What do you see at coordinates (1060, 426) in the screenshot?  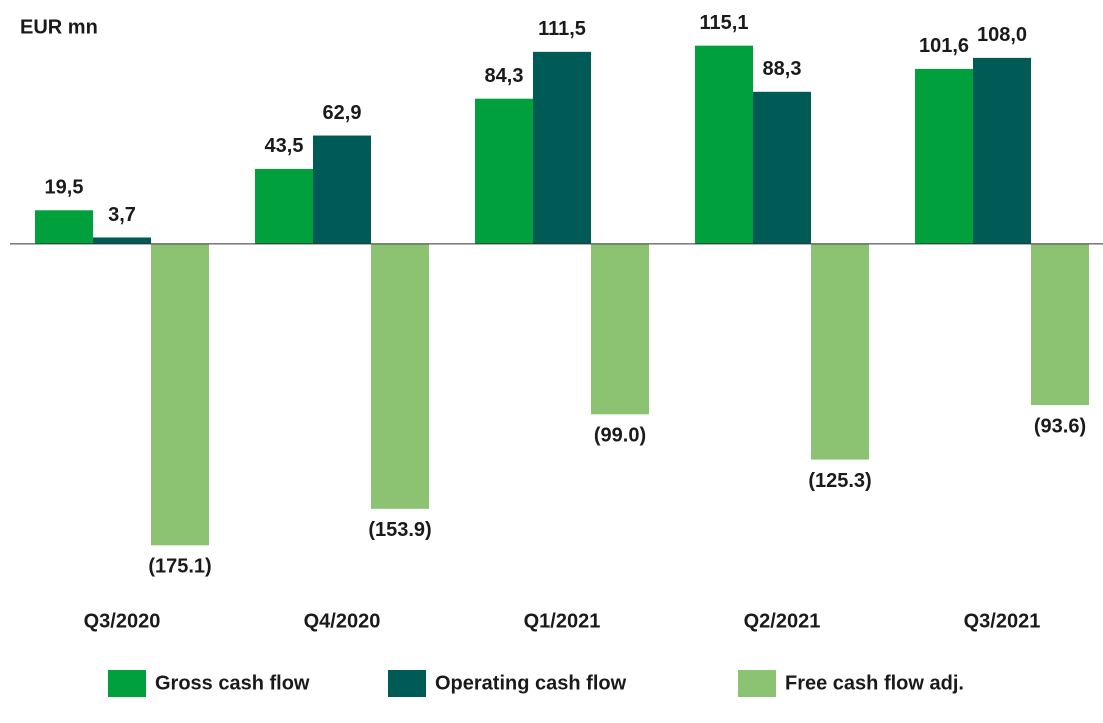 I see `data-label: (93.6)` at bounding box center [1060, 426].